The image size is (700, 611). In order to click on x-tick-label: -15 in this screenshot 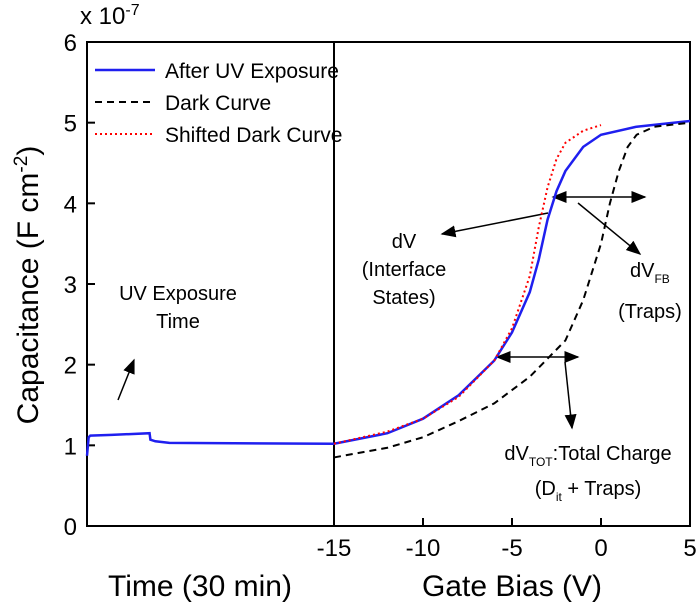, I will do `click(334, 548)`.